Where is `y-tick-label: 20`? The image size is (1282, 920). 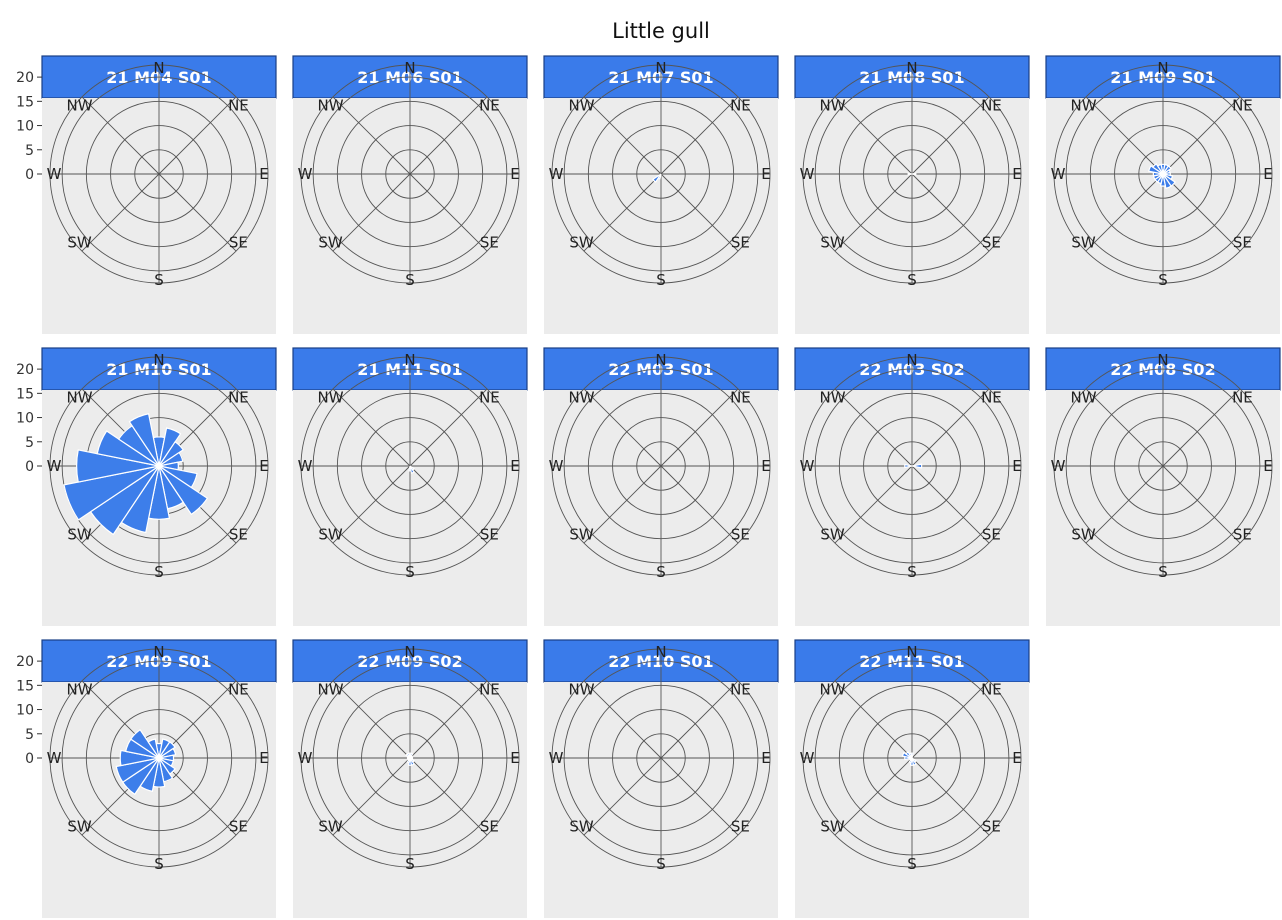
y-tick-label: 20 is located at coordinates (25, 78).